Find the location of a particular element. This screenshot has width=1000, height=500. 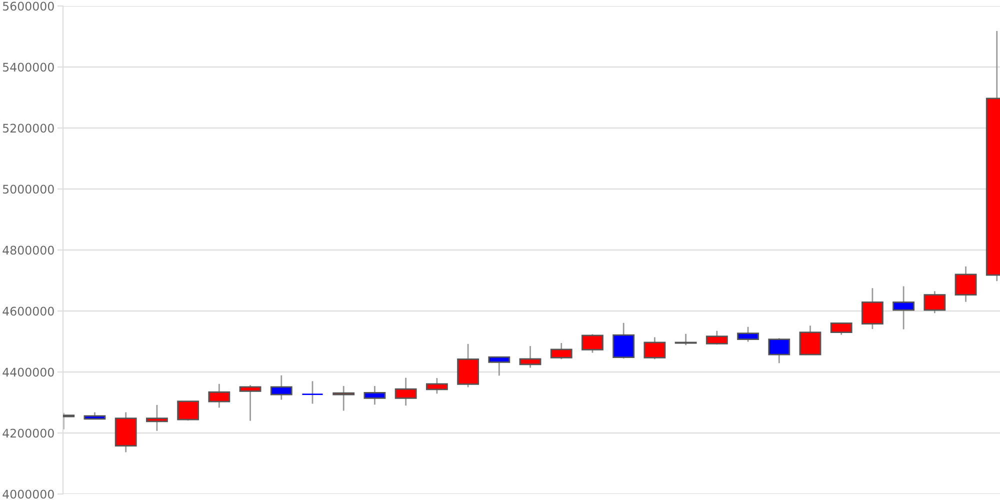

y-tick-label: 4400000 is located at coordinates (28, 372).